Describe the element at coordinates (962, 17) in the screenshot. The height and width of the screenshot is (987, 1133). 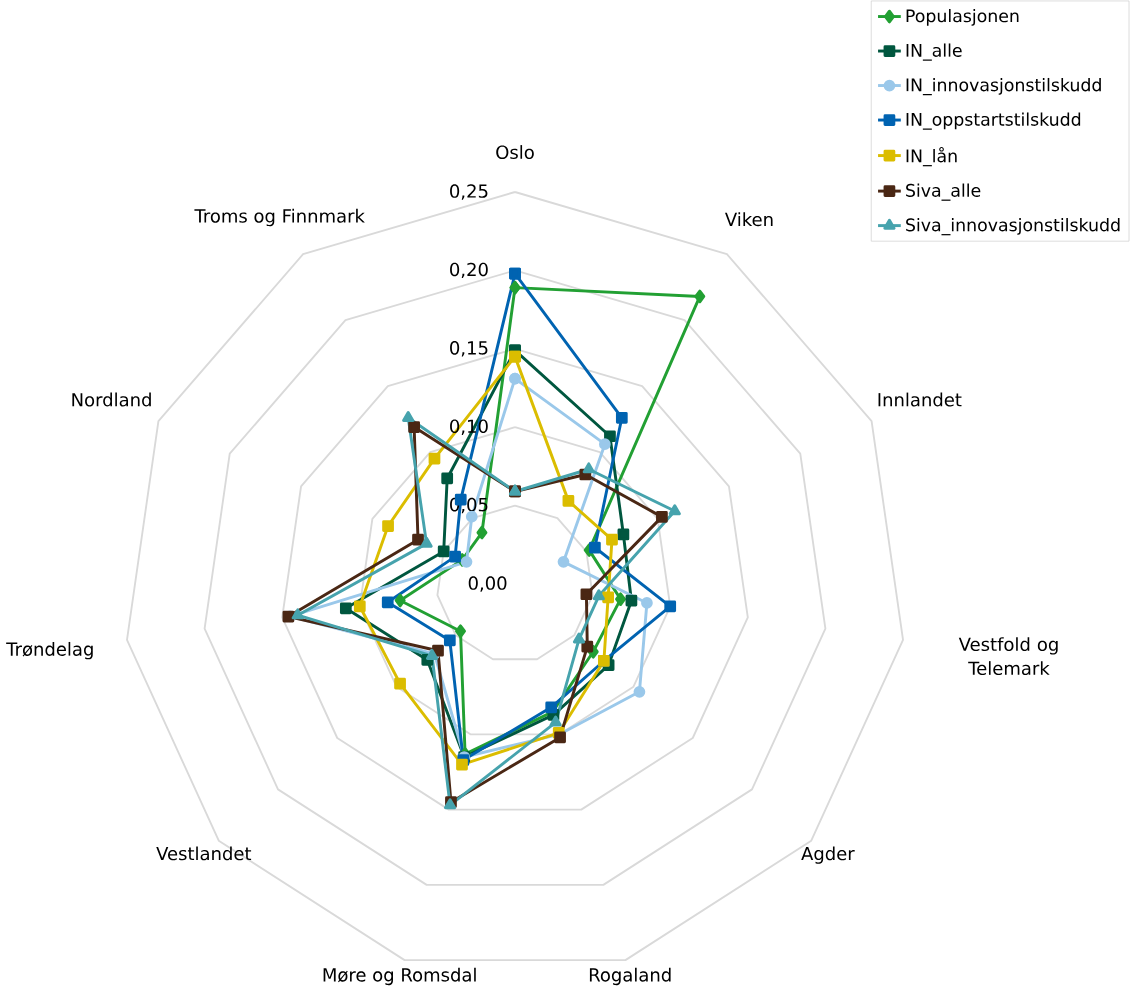
I see `legend-label: Populasjonen` at that location.